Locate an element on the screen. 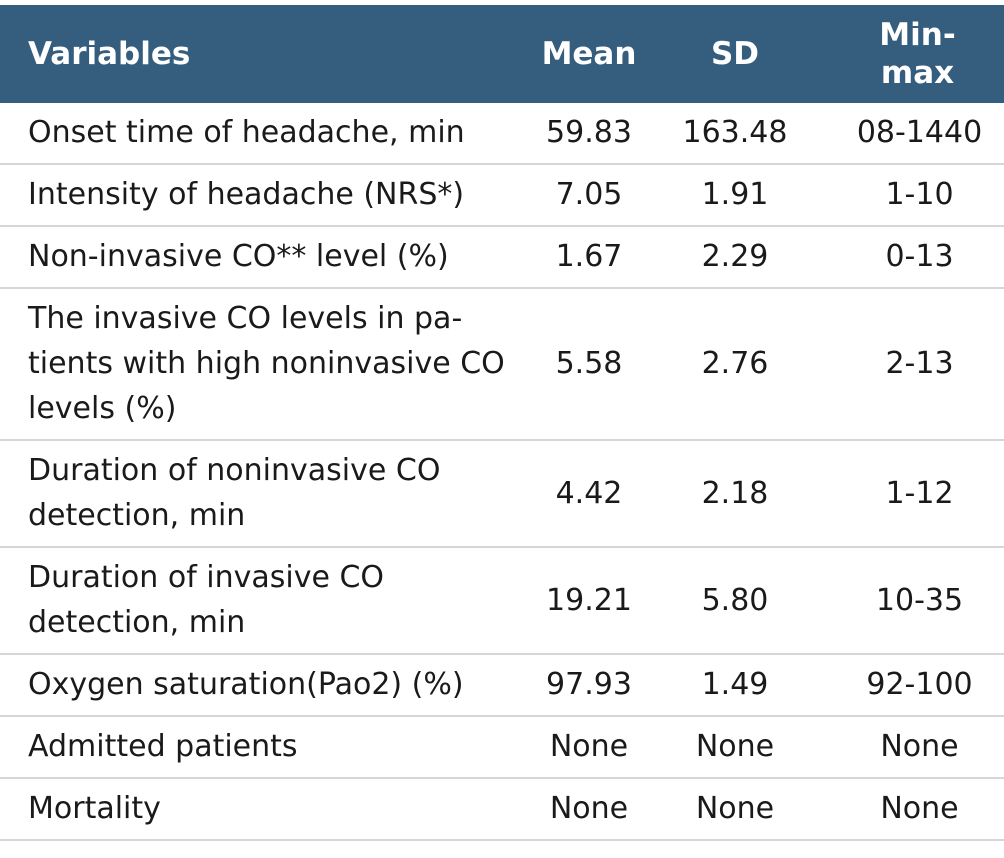 Image resolution: width=1004 pixels, height=858 pixels. cell-minmax: 1-12 is located at coordinates (914, 494).